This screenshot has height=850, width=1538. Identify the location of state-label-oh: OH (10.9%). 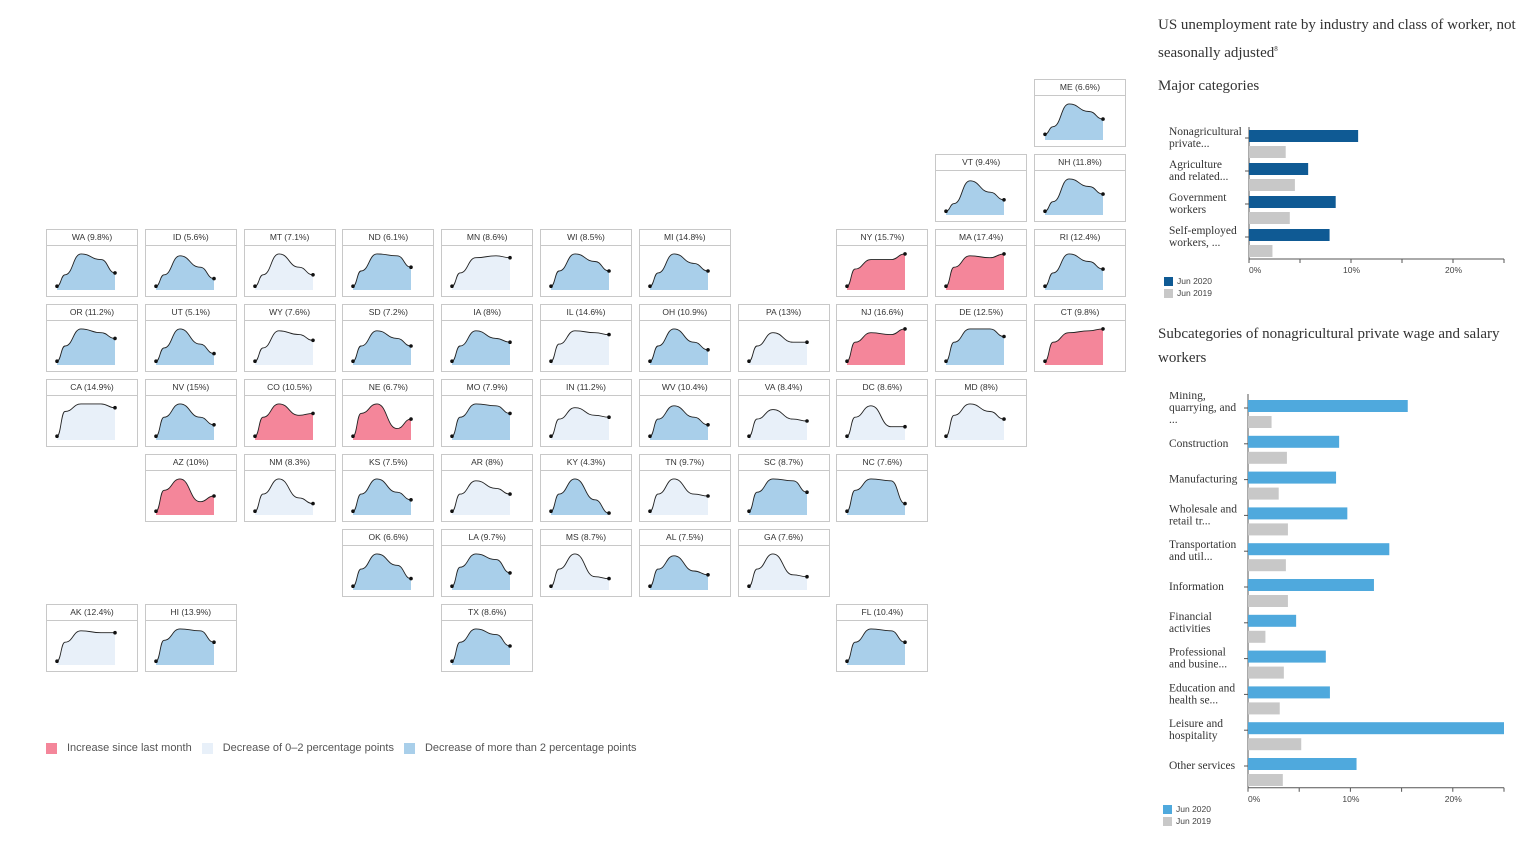
(684, 313).